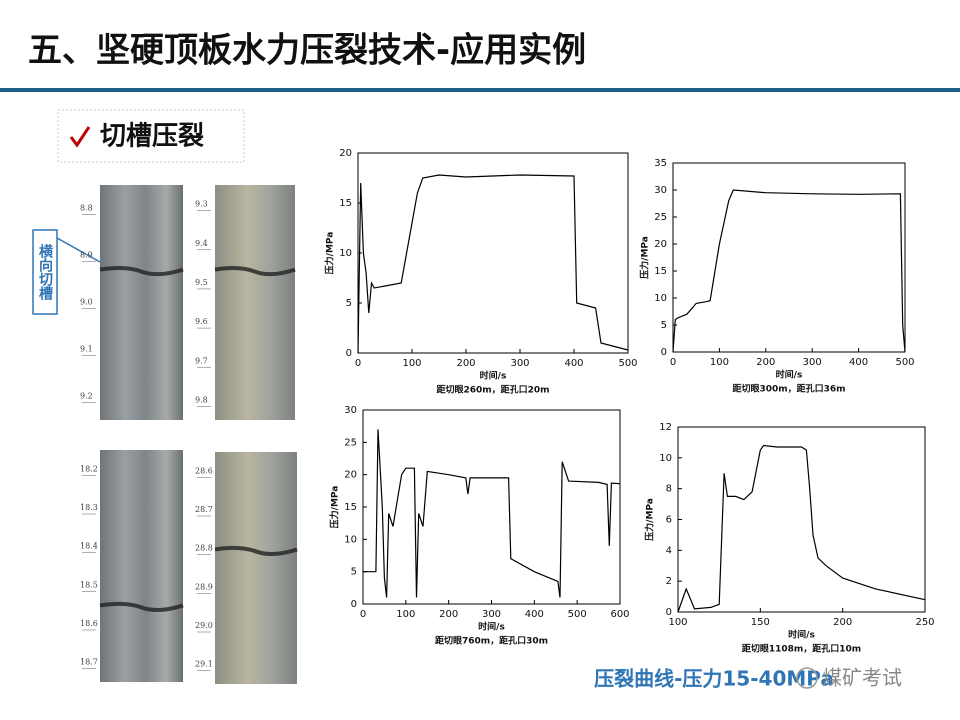 This screenshot has height=720, width=960. What do you see at coordinates (89, 584) in the screenshot?
I see `depth-label: 18.5` at bounding box center [89, 584].